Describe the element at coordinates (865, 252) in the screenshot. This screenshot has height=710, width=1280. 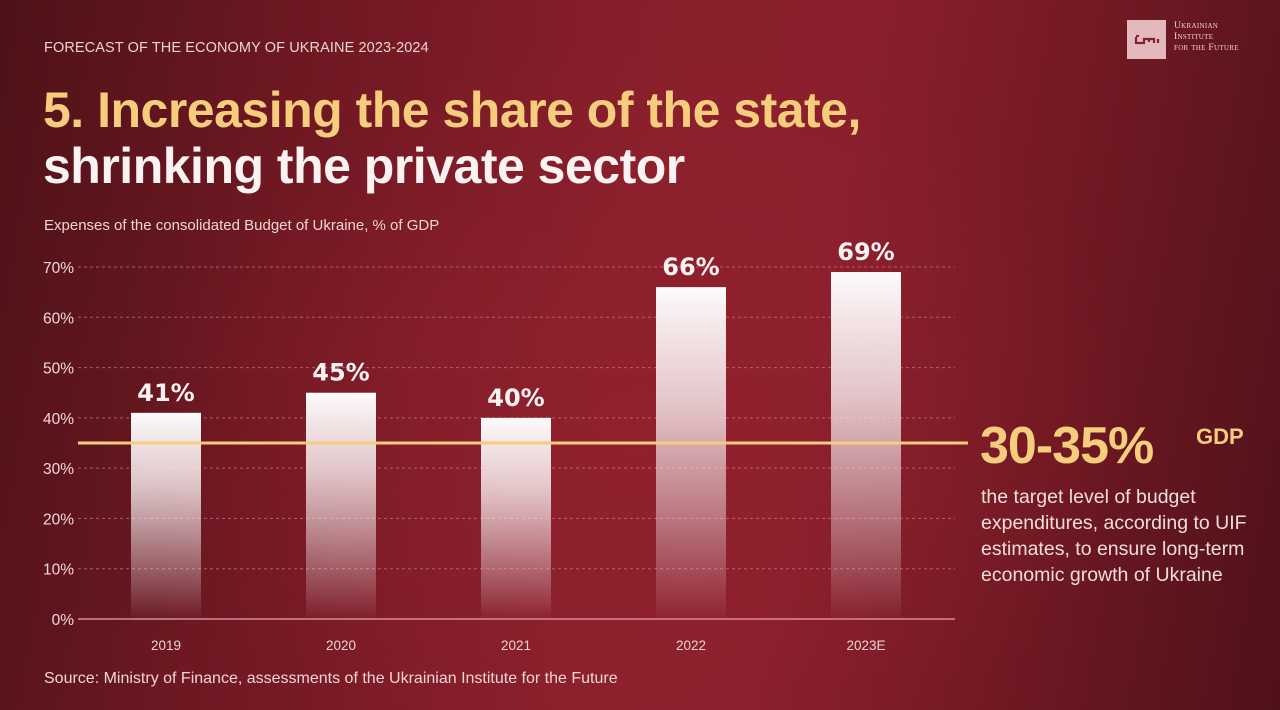
I see `value-label: 69%` at that location.